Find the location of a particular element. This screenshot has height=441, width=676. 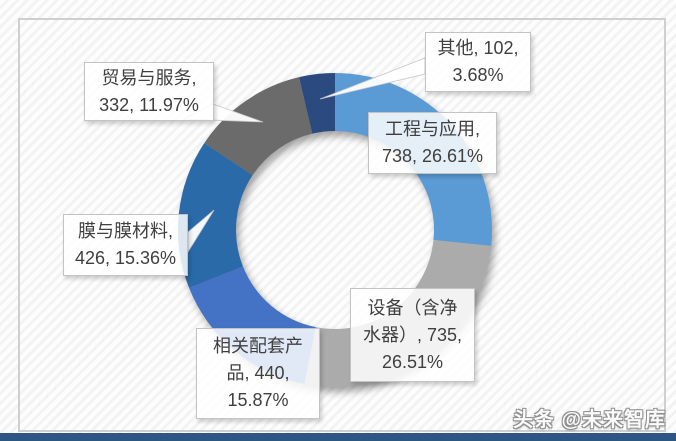

data-label-accessories: 相关配套产 品, 440, 15.87% is located at coordinates (258, 373).